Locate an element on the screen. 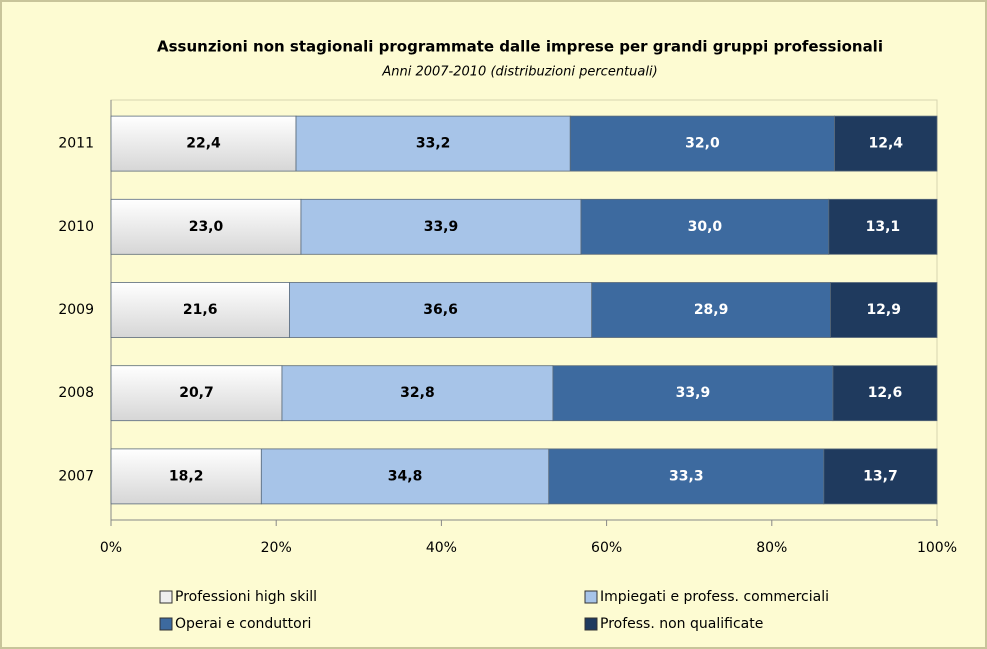 The height and width of the screenshot is (649, 987). data-label: 22,4 is located at coordinates (203, 144).